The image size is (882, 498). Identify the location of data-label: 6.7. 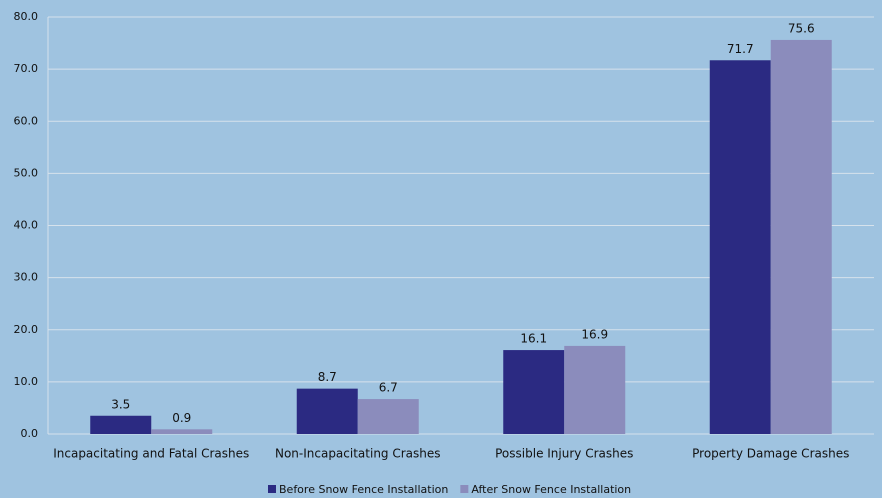
(388, 388).